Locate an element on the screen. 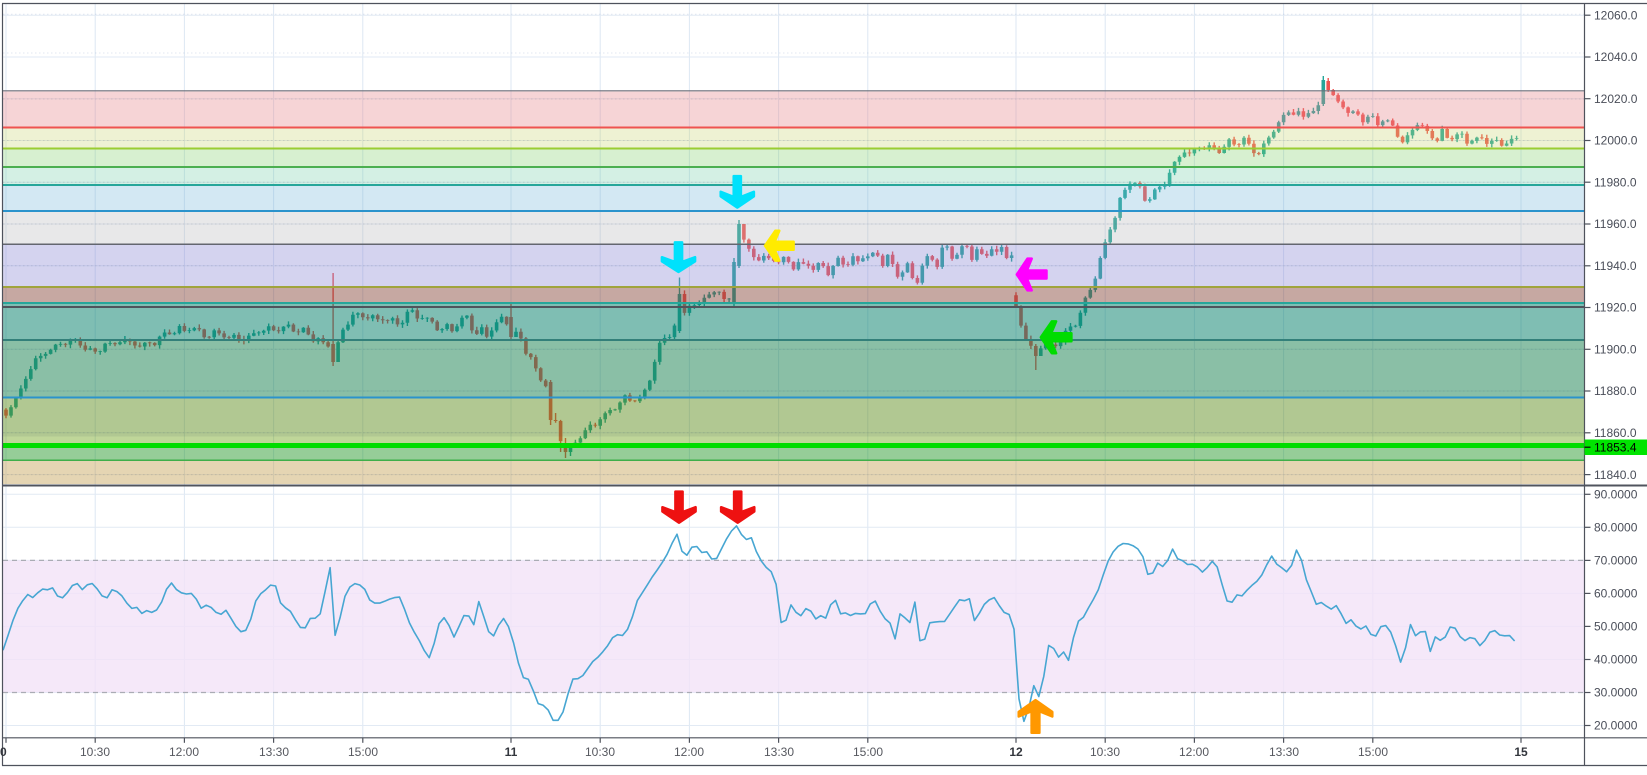 Image resolution: width=1647 pixels, height=775 pixels. svg-text: 30.0000 is located at coordinates (1616, 693).